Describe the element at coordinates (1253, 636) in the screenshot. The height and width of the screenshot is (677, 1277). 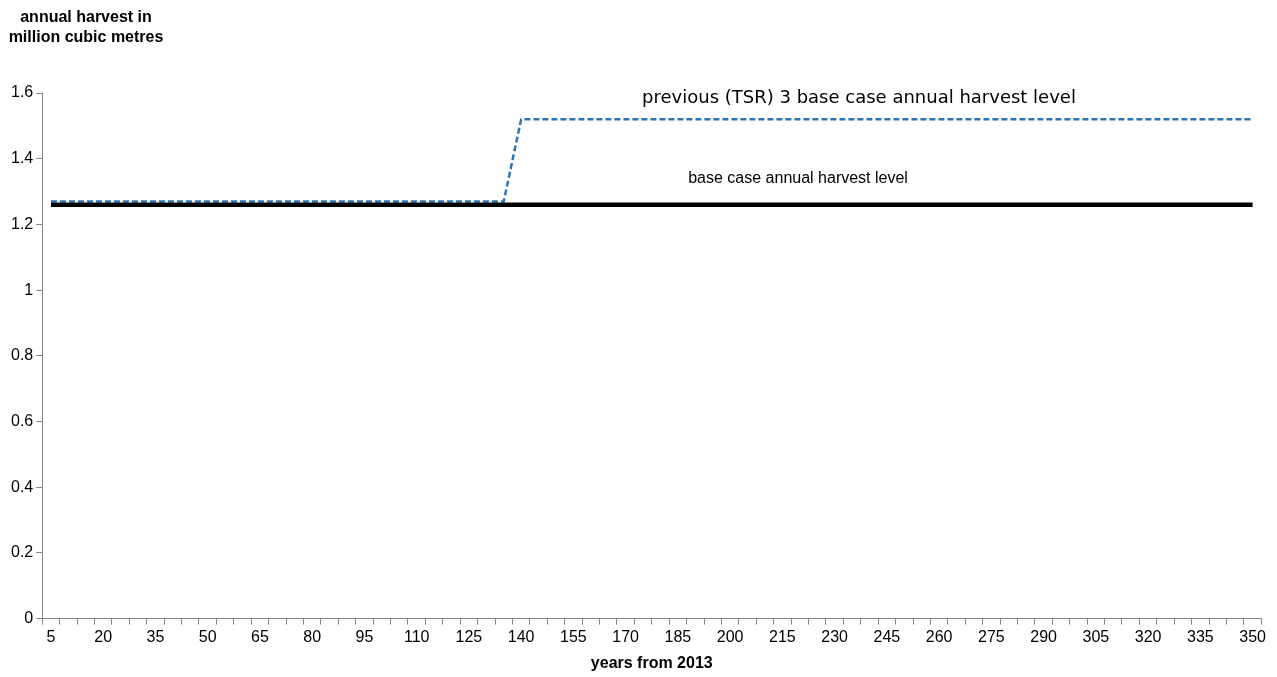
I see `x-tick-label: 350` at that location.